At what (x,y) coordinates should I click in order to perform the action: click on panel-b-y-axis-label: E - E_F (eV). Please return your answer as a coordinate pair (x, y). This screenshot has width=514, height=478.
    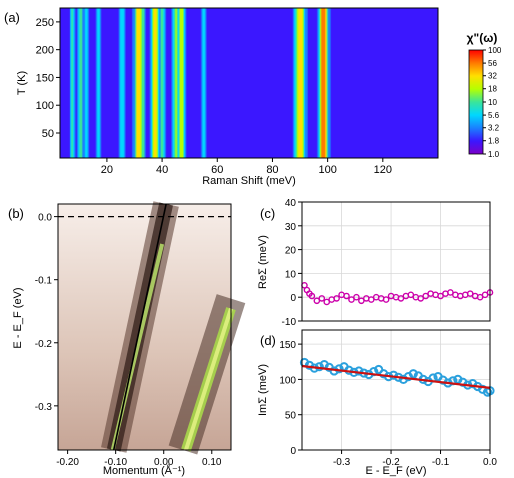
    Looking at the image, I should click on (18, 317).